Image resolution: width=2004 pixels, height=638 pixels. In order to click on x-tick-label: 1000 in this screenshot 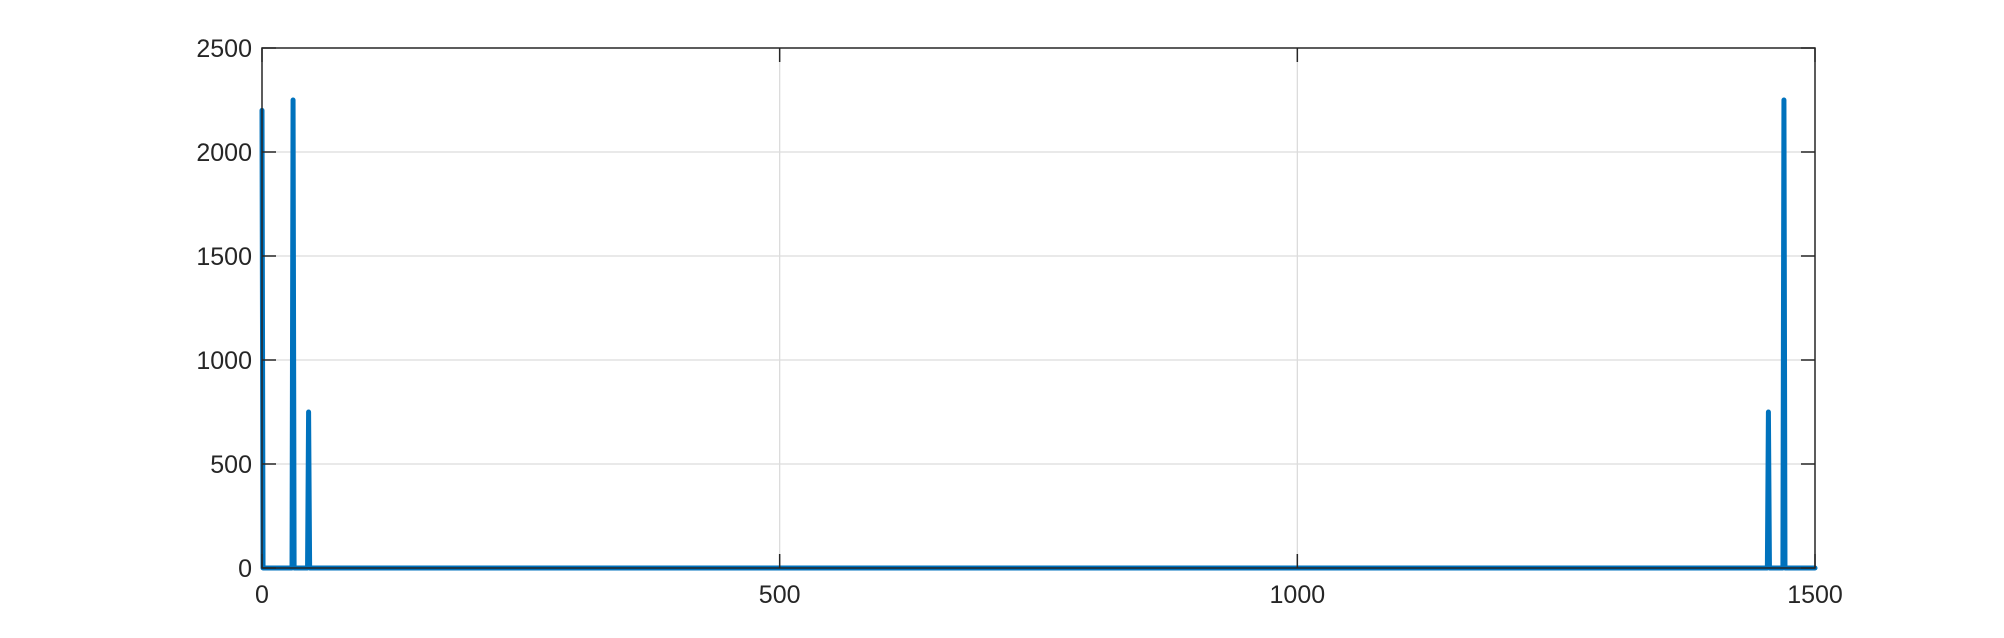, I will do `click(1298, 595)`.